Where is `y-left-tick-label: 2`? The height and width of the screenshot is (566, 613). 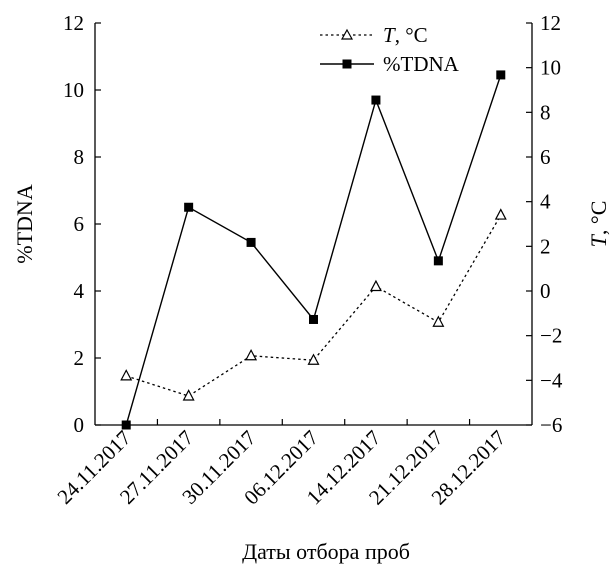 y-left-tick-label: 2 is located at coordinates (79, 358).